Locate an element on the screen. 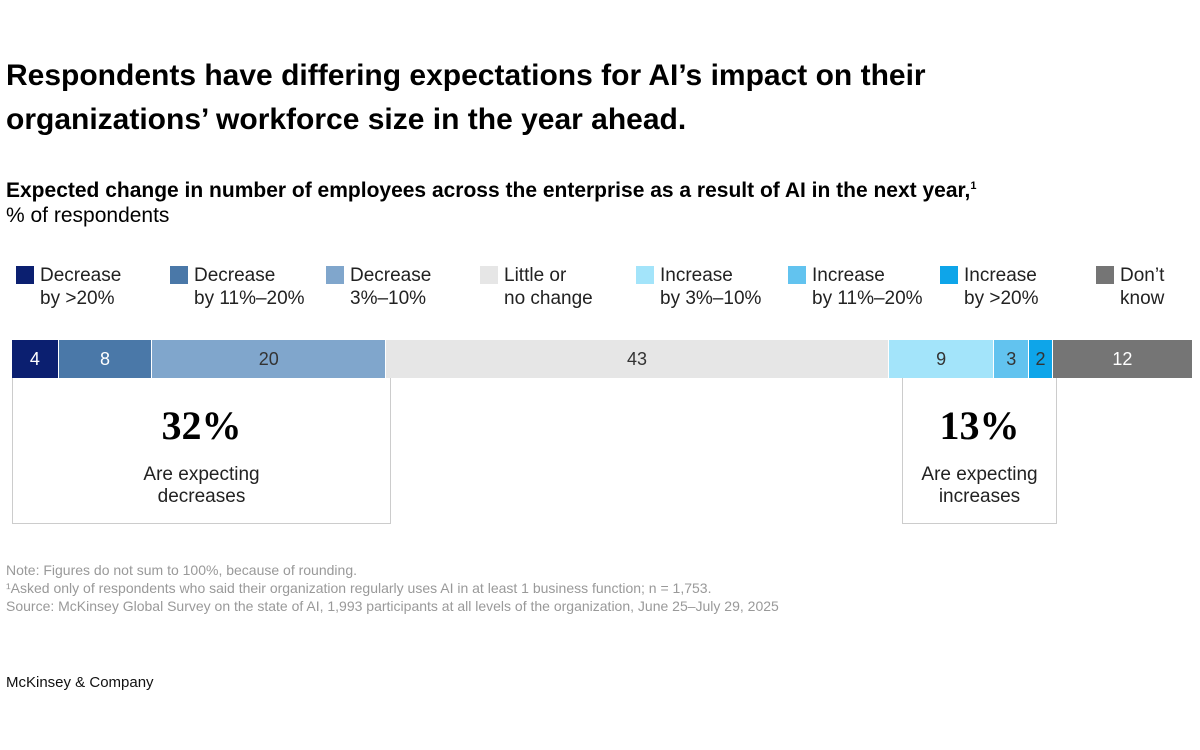 This screenshot has width=1200, height=750. legend-label: Don’t know is located at coordinates (1142, 287).